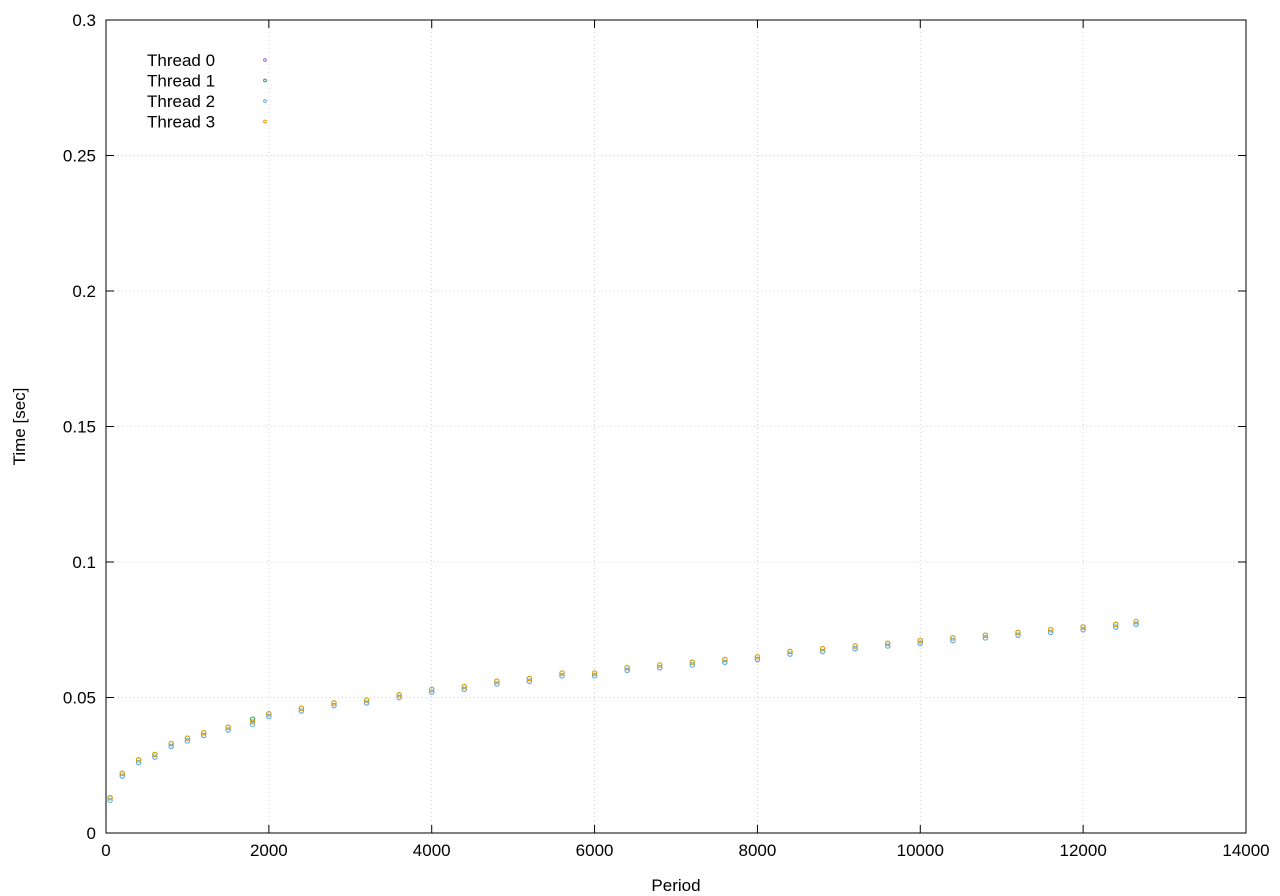  I want to click on x-tick-label: 0, so click(105, 850).